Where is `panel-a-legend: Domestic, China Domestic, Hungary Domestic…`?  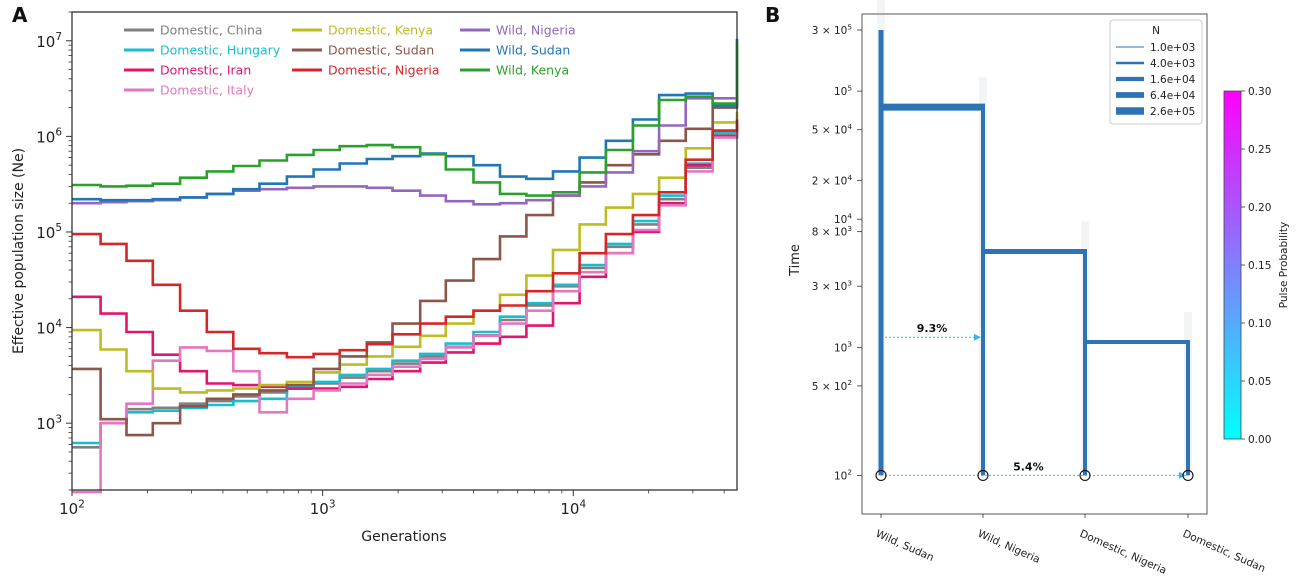
panel-a-legend: Domestic, China Domestic, Hungary Domestic… is located at coordinates (350, 60).